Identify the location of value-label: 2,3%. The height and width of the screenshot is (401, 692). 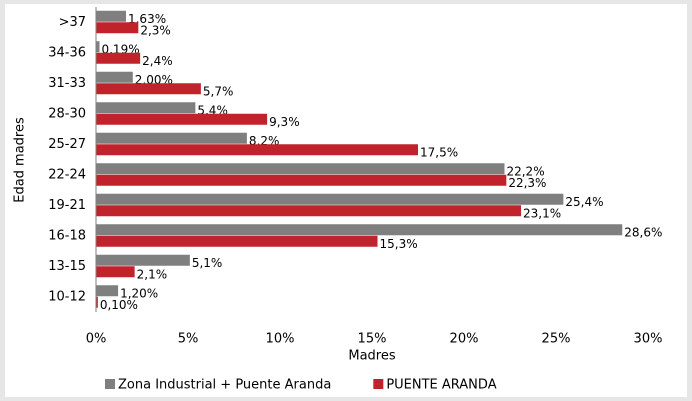
(155, 30).